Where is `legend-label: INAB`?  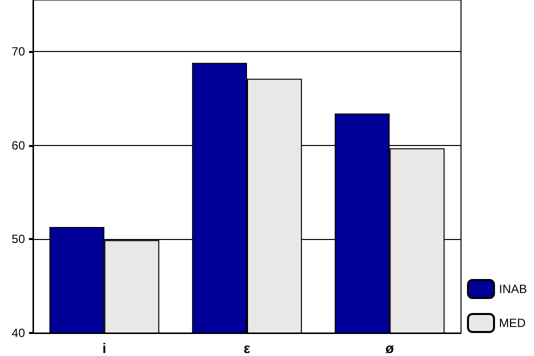
legend-label: INAB is located at coordinates (513, 289).